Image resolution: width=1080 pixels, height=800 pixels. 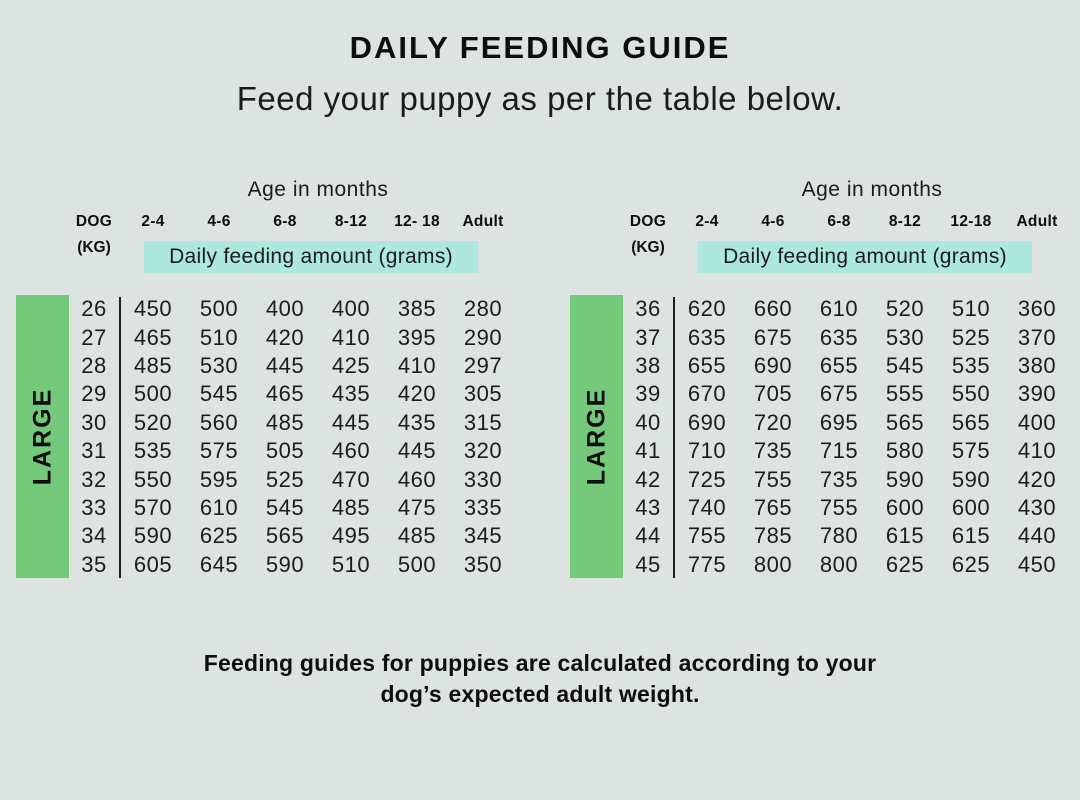 What do you see at coordinates (648, 366) in the screenshot?
I see `weight-cell: 38` at bounding box center [648, 366].